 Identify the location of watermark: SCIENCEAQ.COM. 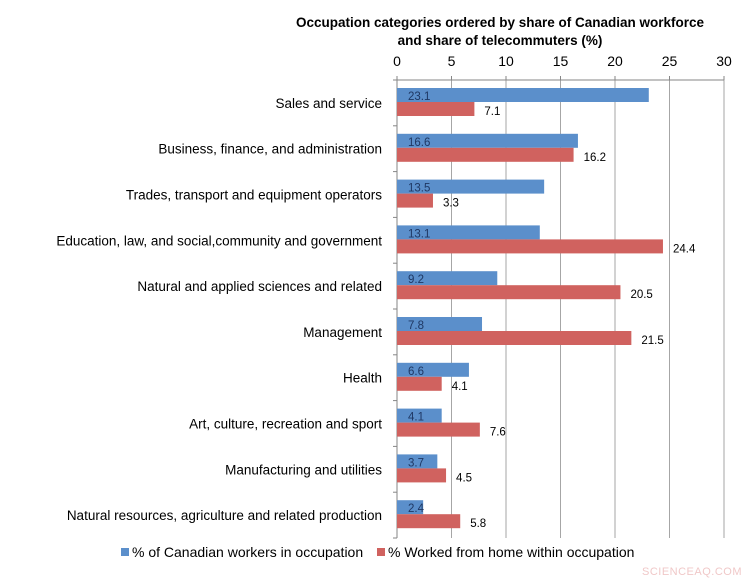
(691, 572).